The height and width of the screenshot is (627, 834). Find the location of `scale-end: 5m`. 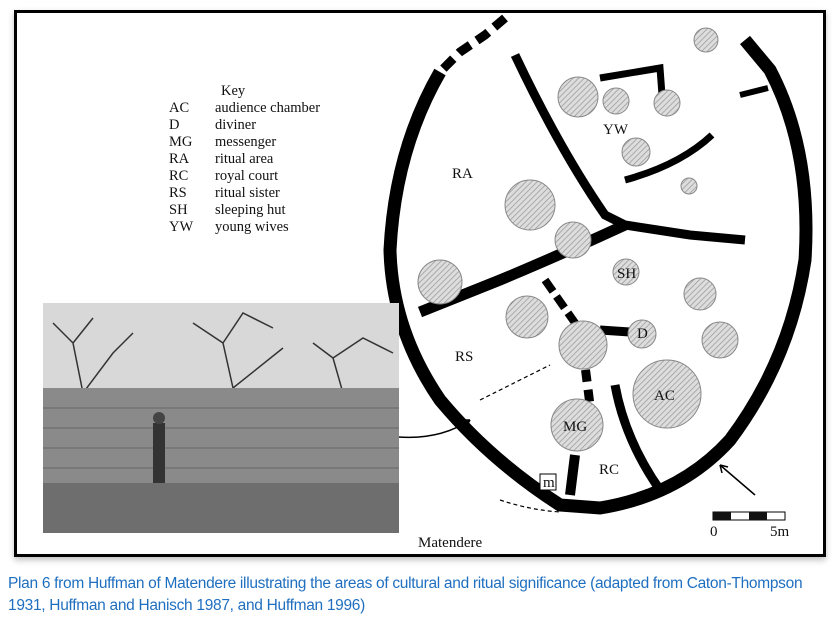

scale-end: 5m is located at coordinates (780, 532).